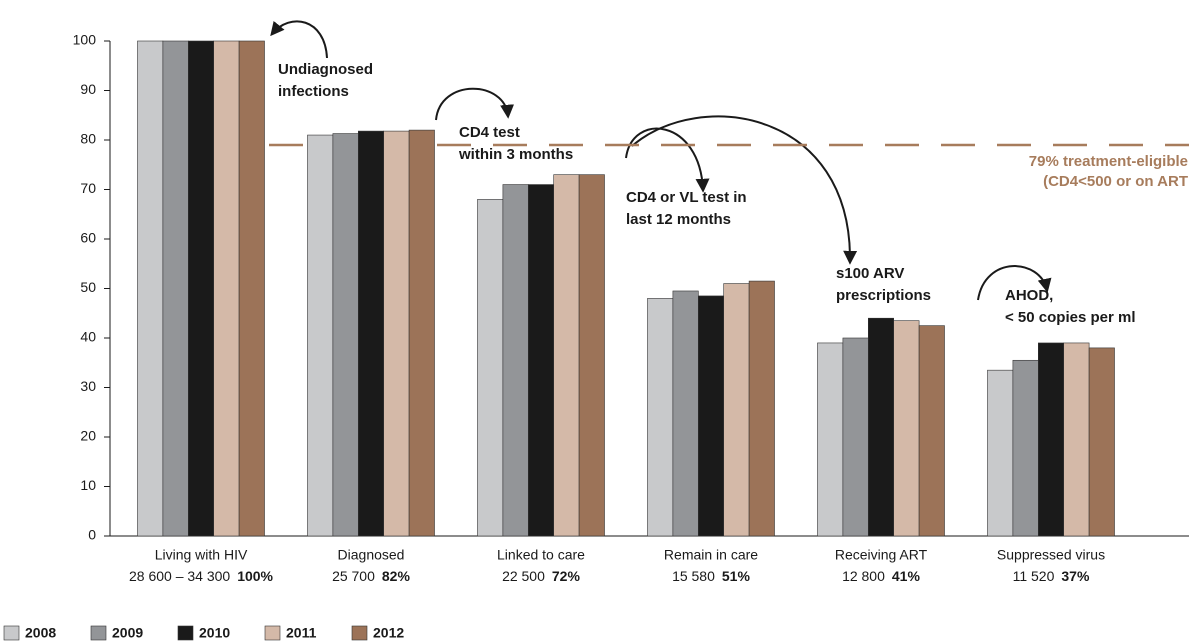  What do you see at coordinates (881, 555) in the screenshot?
I see `x-tick-label: Receiving ART` at bounding box center [881, 555].